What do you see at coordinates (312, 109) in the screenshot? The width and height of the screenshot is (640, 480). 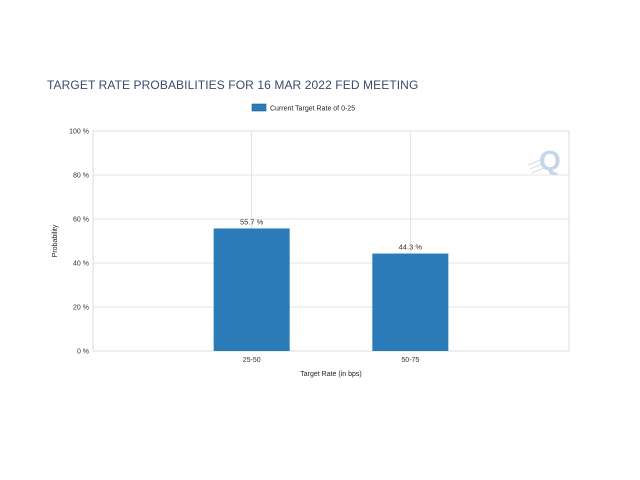 I see `legend-label: Current Target Rate of 0-25` at bounding box center [312, 109].